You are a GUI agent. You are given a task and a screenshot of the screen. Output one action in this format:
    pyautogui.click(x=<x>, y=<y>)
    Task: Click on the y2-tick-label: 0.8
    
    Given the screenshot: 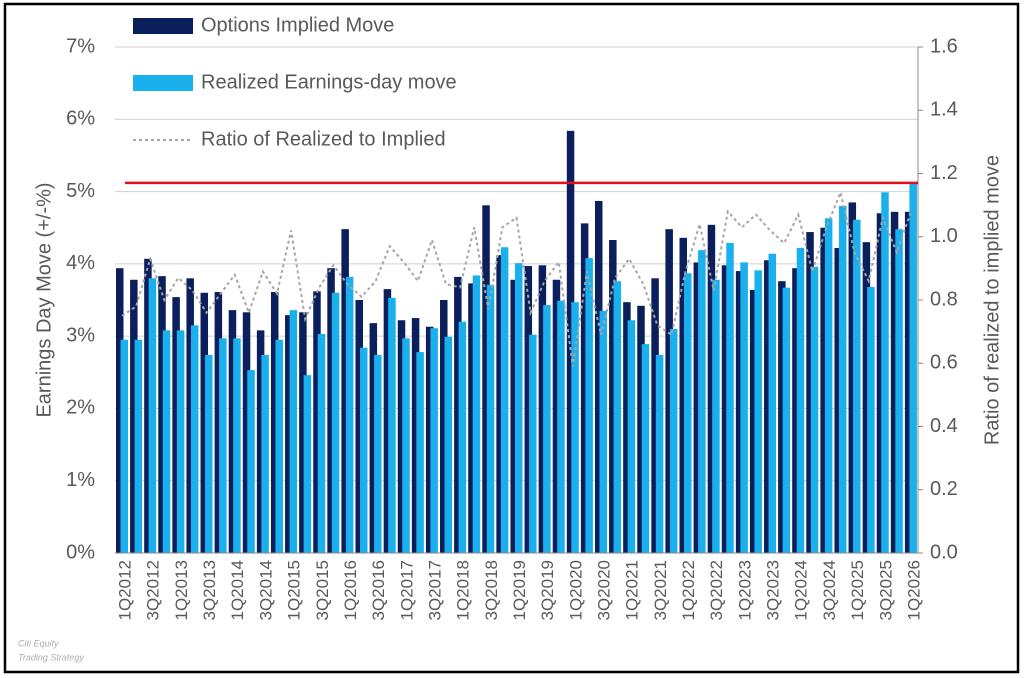 What is the action you would take?
    pyautogui.click(x=944, y=299)
    